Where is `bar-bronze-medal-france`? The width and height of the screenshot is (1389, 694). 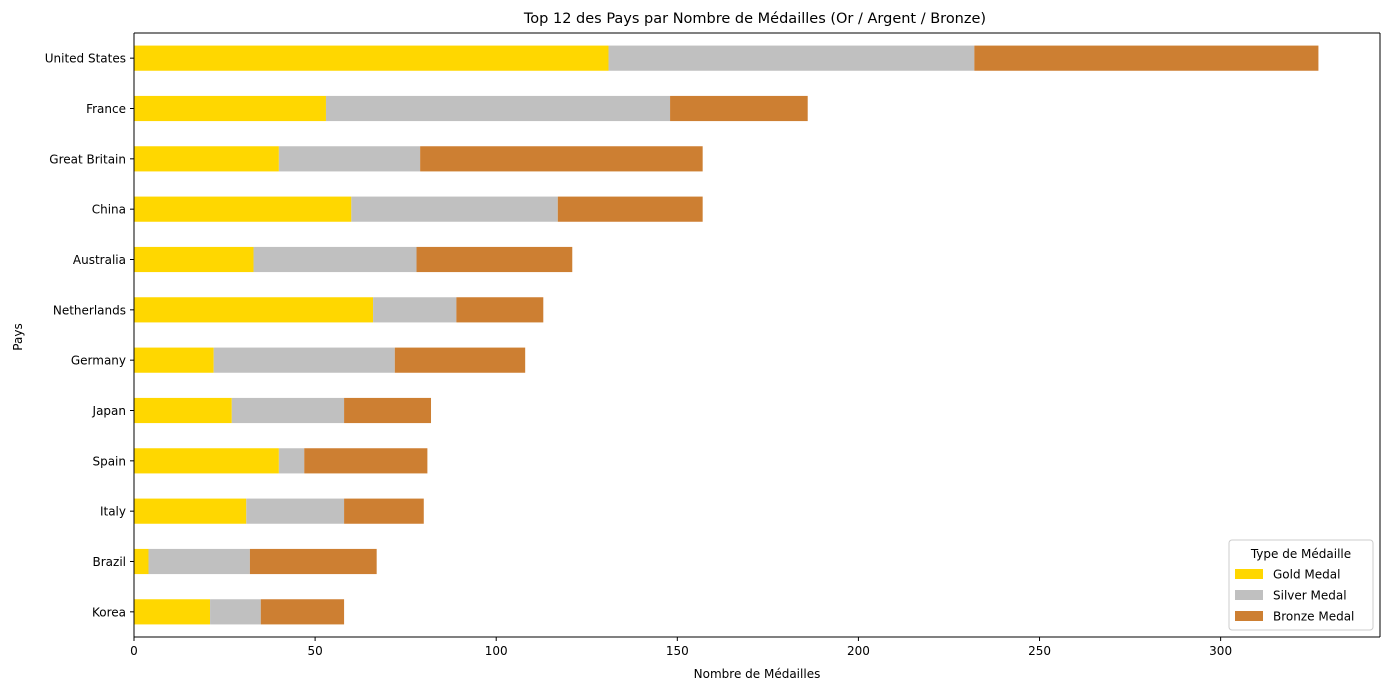
bar-bronze-medal-france is located at coordinates (739, 108).